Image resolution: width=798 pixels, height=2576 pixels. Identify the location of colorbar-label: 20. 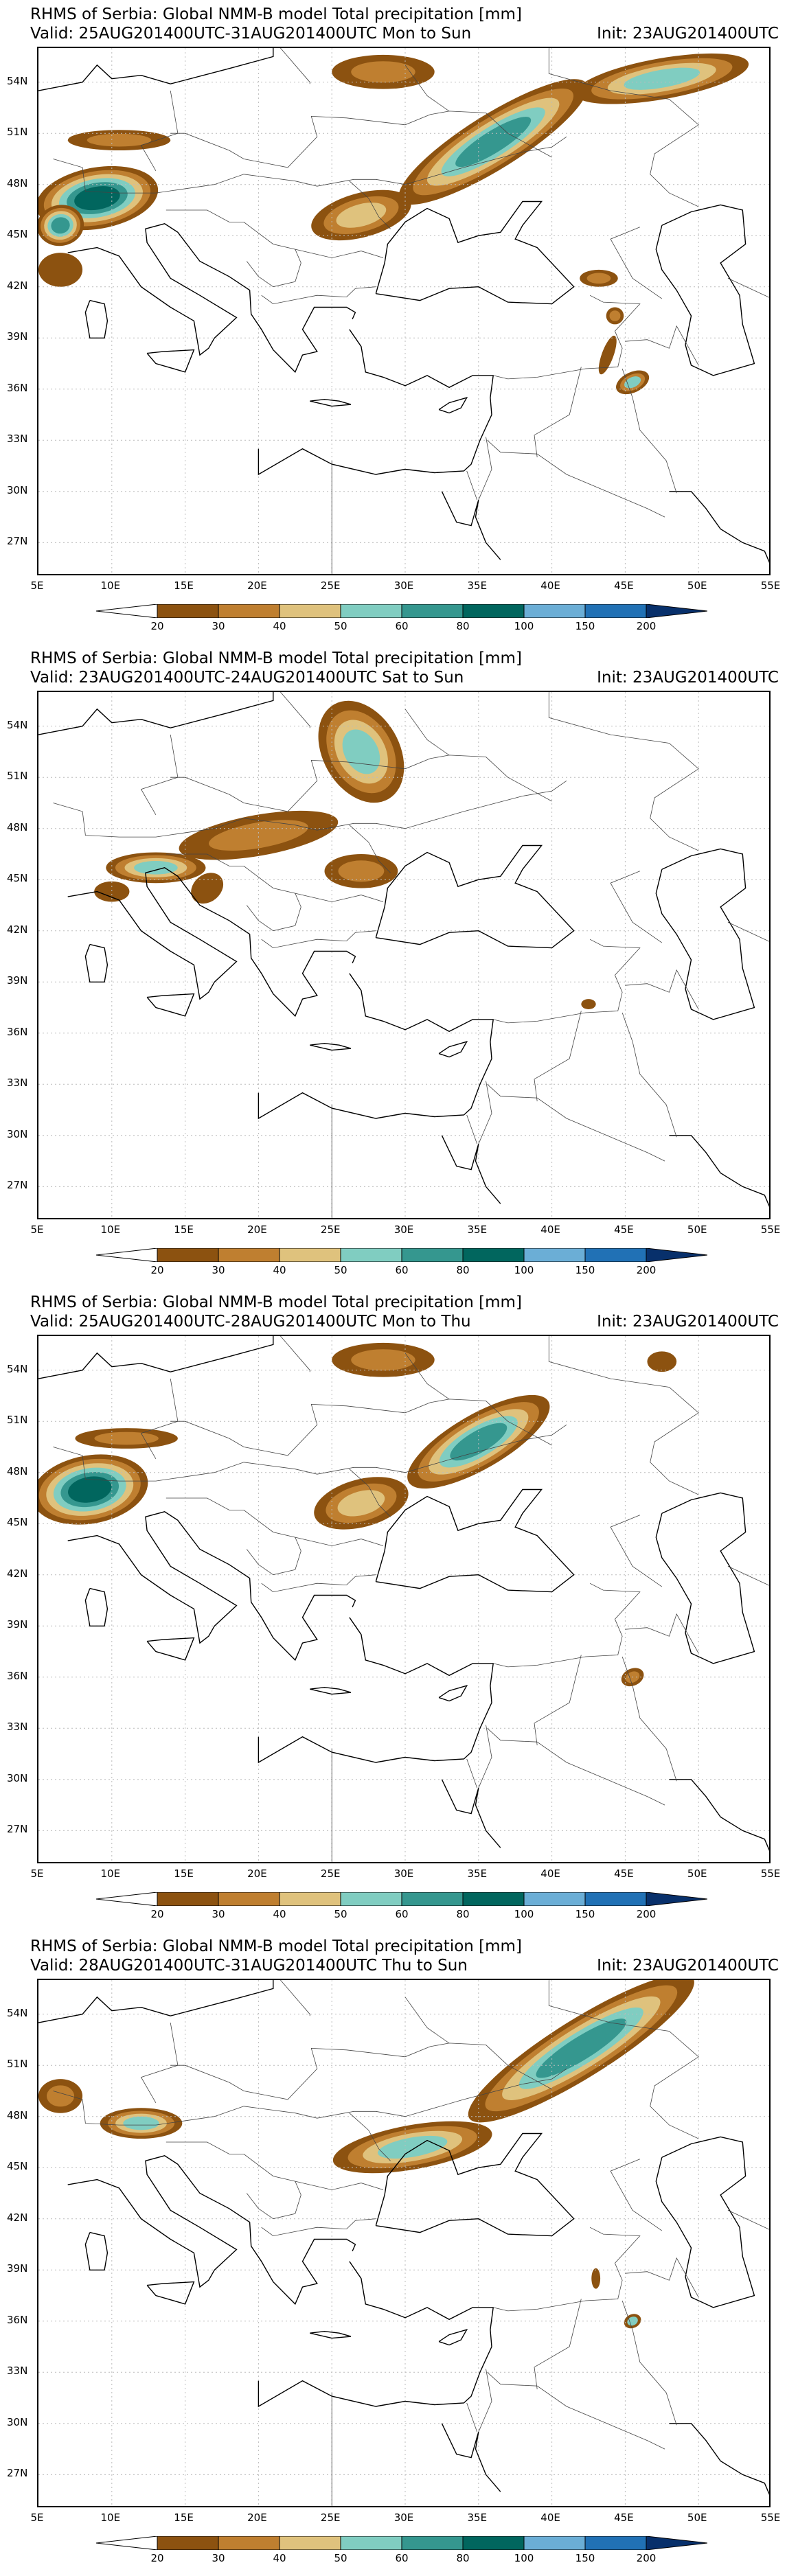
(157, 626).